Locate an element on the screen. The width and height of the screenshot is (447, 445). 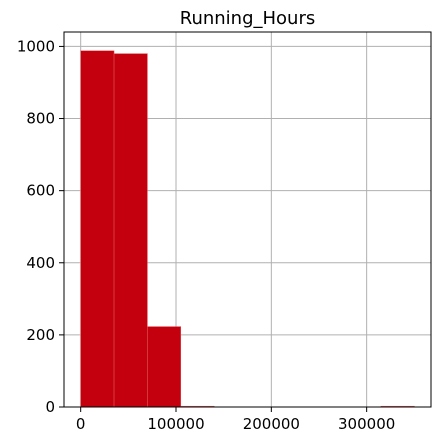
x-tick-label-0: 0 is located at coordinates (81, 424).